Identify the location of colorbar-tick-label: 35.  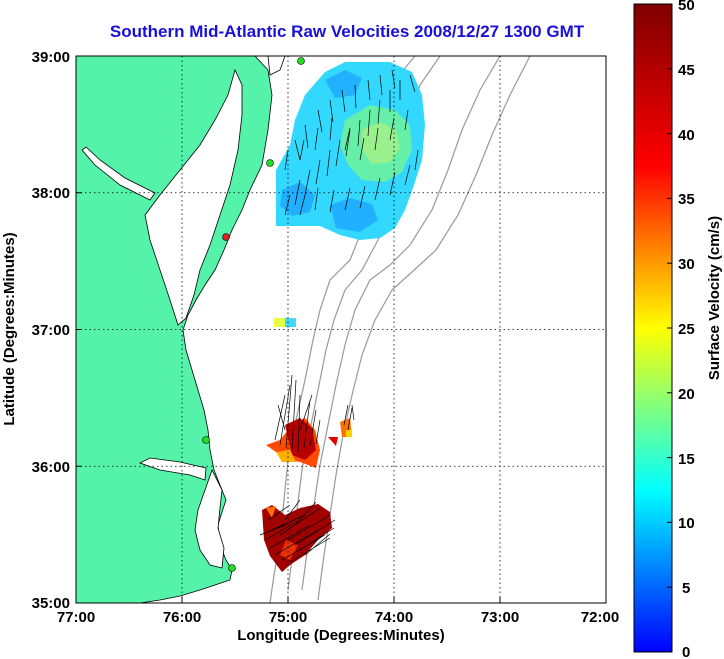
(686, 199).